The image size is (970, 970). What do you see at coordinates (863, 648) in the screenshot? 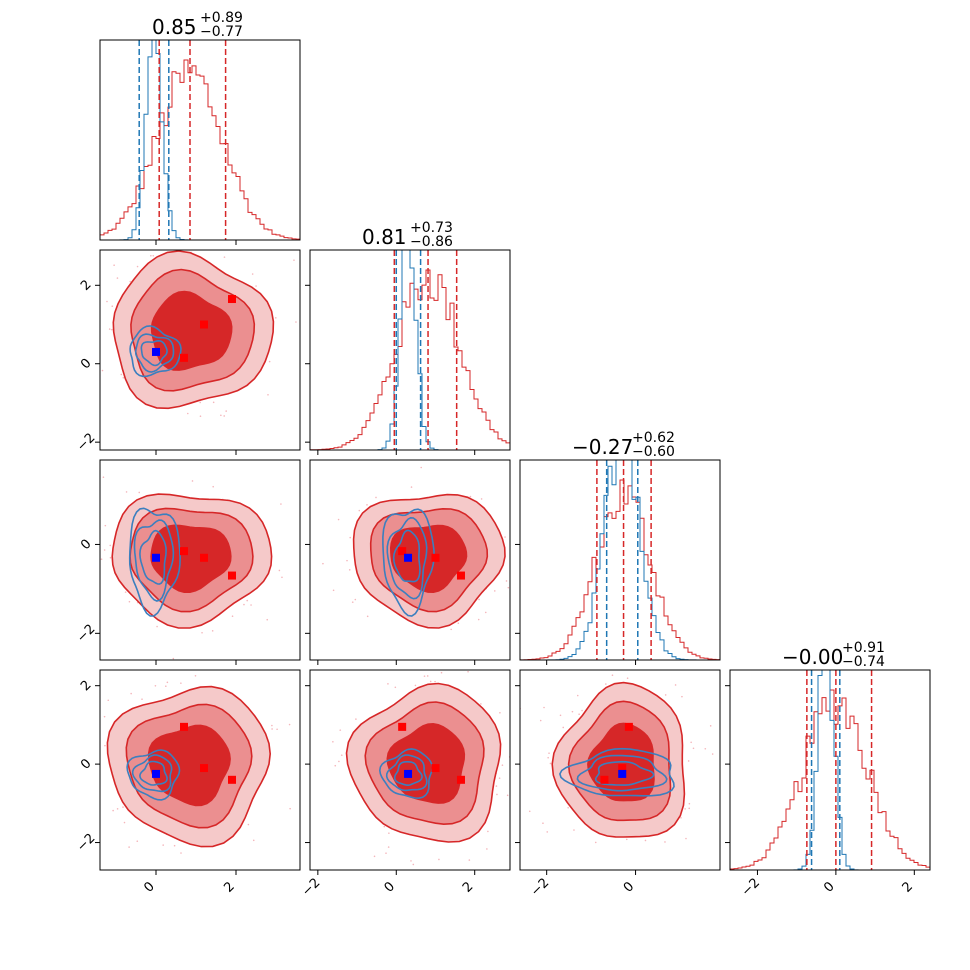
I see `panel-title-upper-4: +0.91` at bounding box center [863, 648].